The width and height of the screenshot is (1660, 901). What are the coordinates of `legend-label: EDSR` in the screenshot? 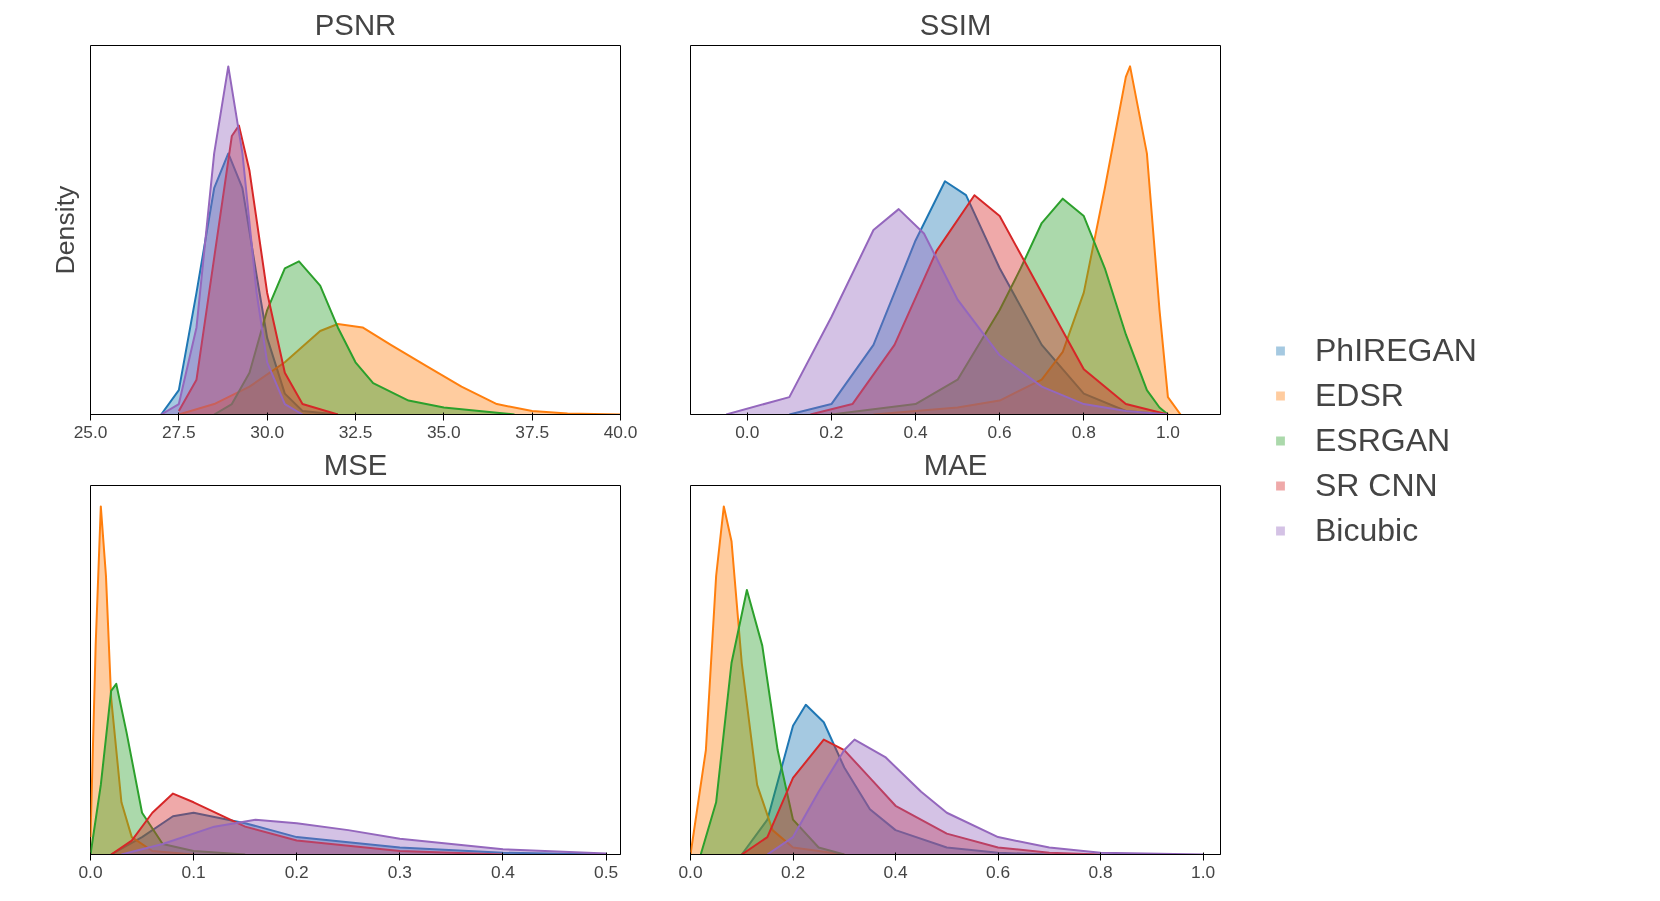 It's located at (1359, 395).